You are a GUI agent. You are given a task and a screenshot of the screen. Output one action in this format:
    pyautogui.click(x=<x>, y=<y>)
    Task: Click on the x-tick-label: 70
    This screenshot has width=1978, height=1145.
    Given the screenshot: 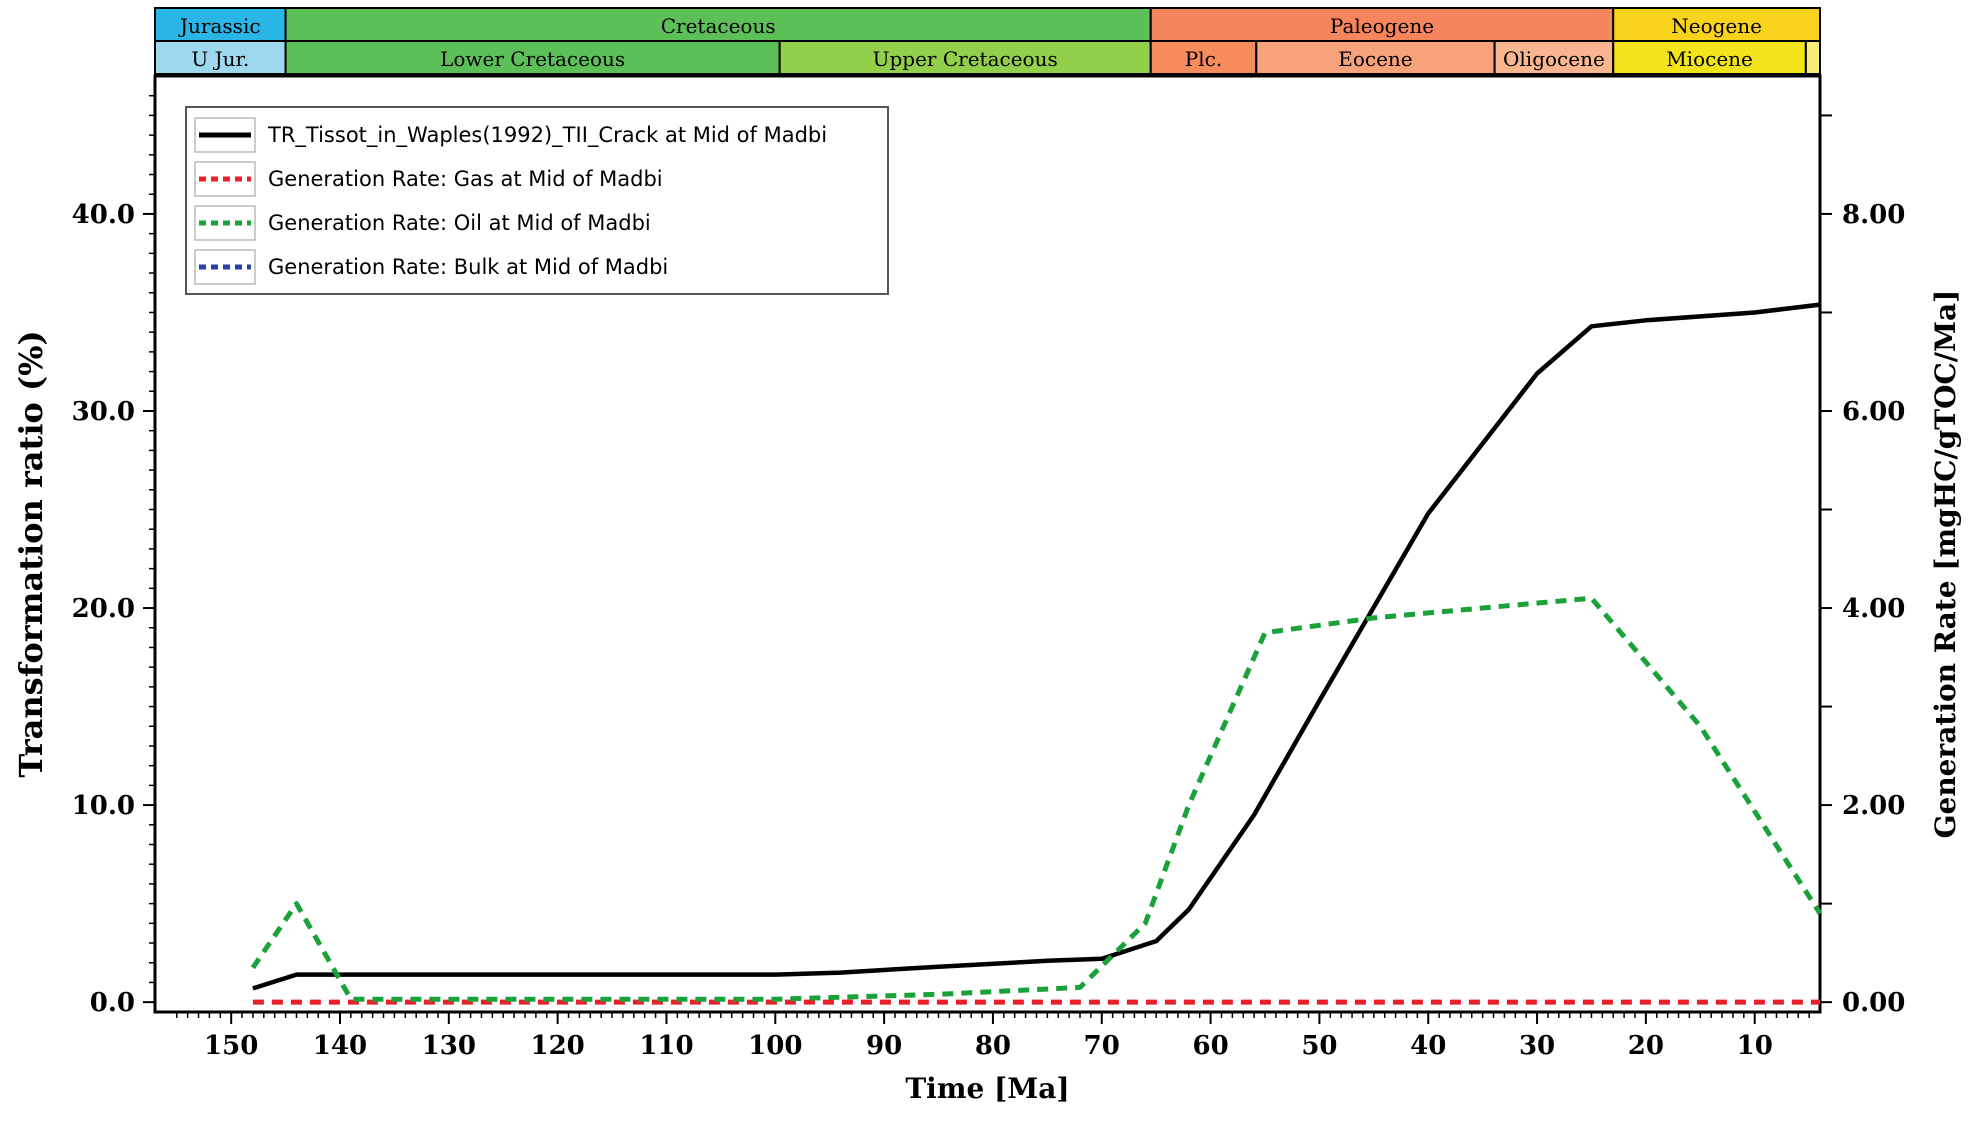 What is the action you would take?
    pyautogui.click(x=1102, y=1046)
    